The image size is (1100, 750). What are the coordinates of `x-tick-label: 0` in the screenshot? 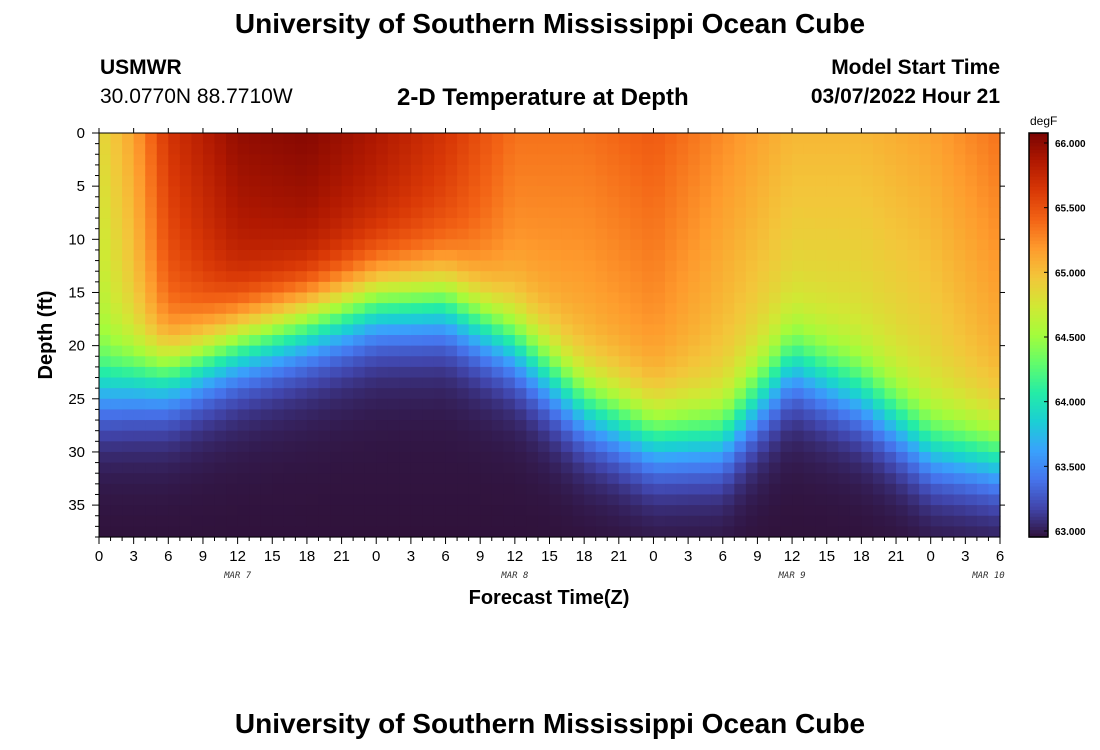 It's located at (99, 556).